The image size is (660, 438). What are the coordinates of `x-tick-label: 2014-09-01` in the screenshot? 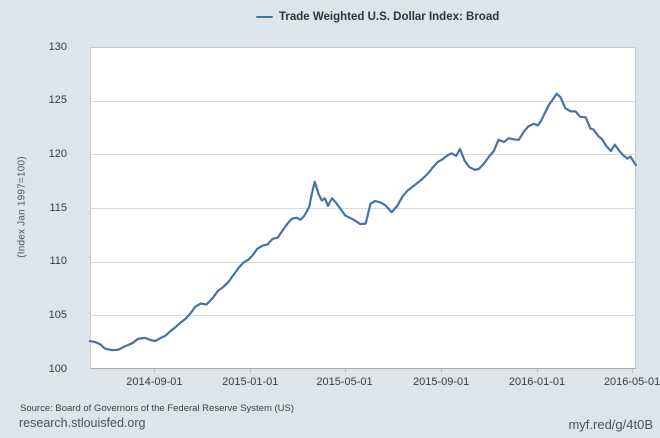 It's located at (154, 382).